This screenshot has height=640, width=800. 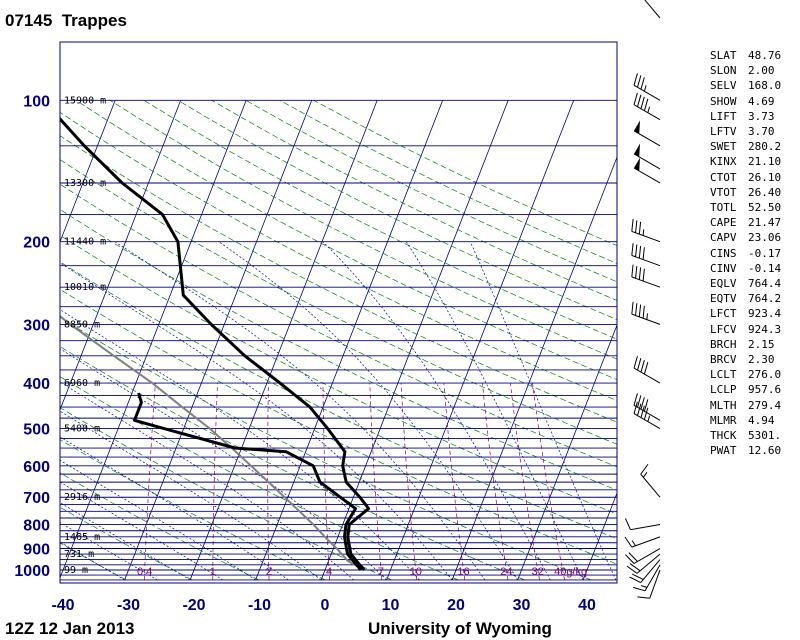 What do you see at coordinates (723, 284) in the screenshot?
I see `index-key: EQLV` at bounding box center [723, 284].